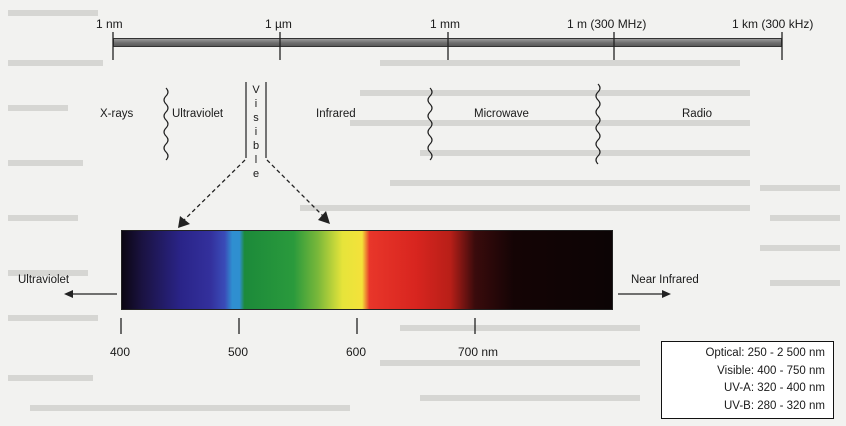 The width and height of the screenshot is (846, 426). Describe the element at coordinates (198, 114) in the screenshot. I see `region-label-ultraviolet: Ultraviolet` at that location.